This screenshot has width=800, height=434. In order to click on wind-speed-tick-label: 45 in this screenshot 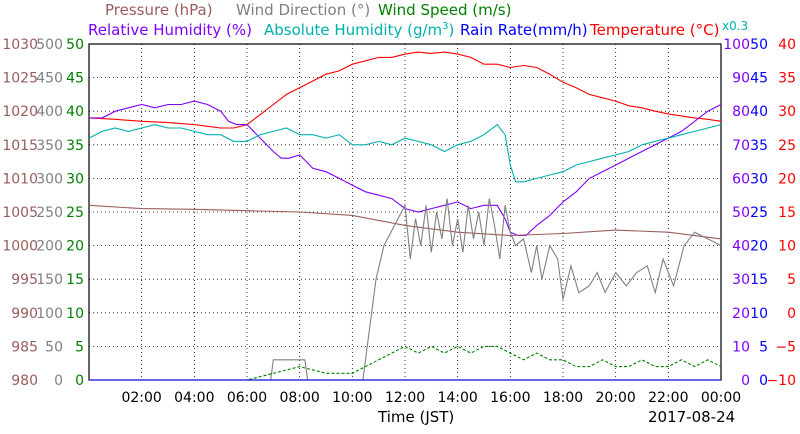, I will do `click(75, 79)`.